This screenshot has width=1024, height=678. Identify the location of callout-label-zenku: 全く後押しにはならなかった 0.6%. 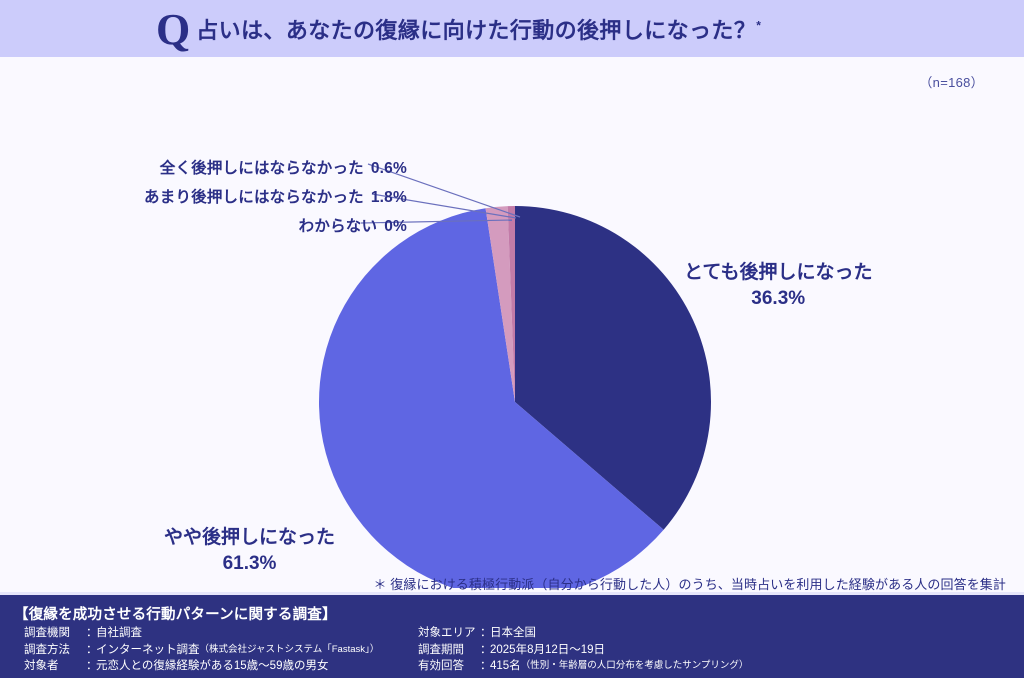
(283, 167).